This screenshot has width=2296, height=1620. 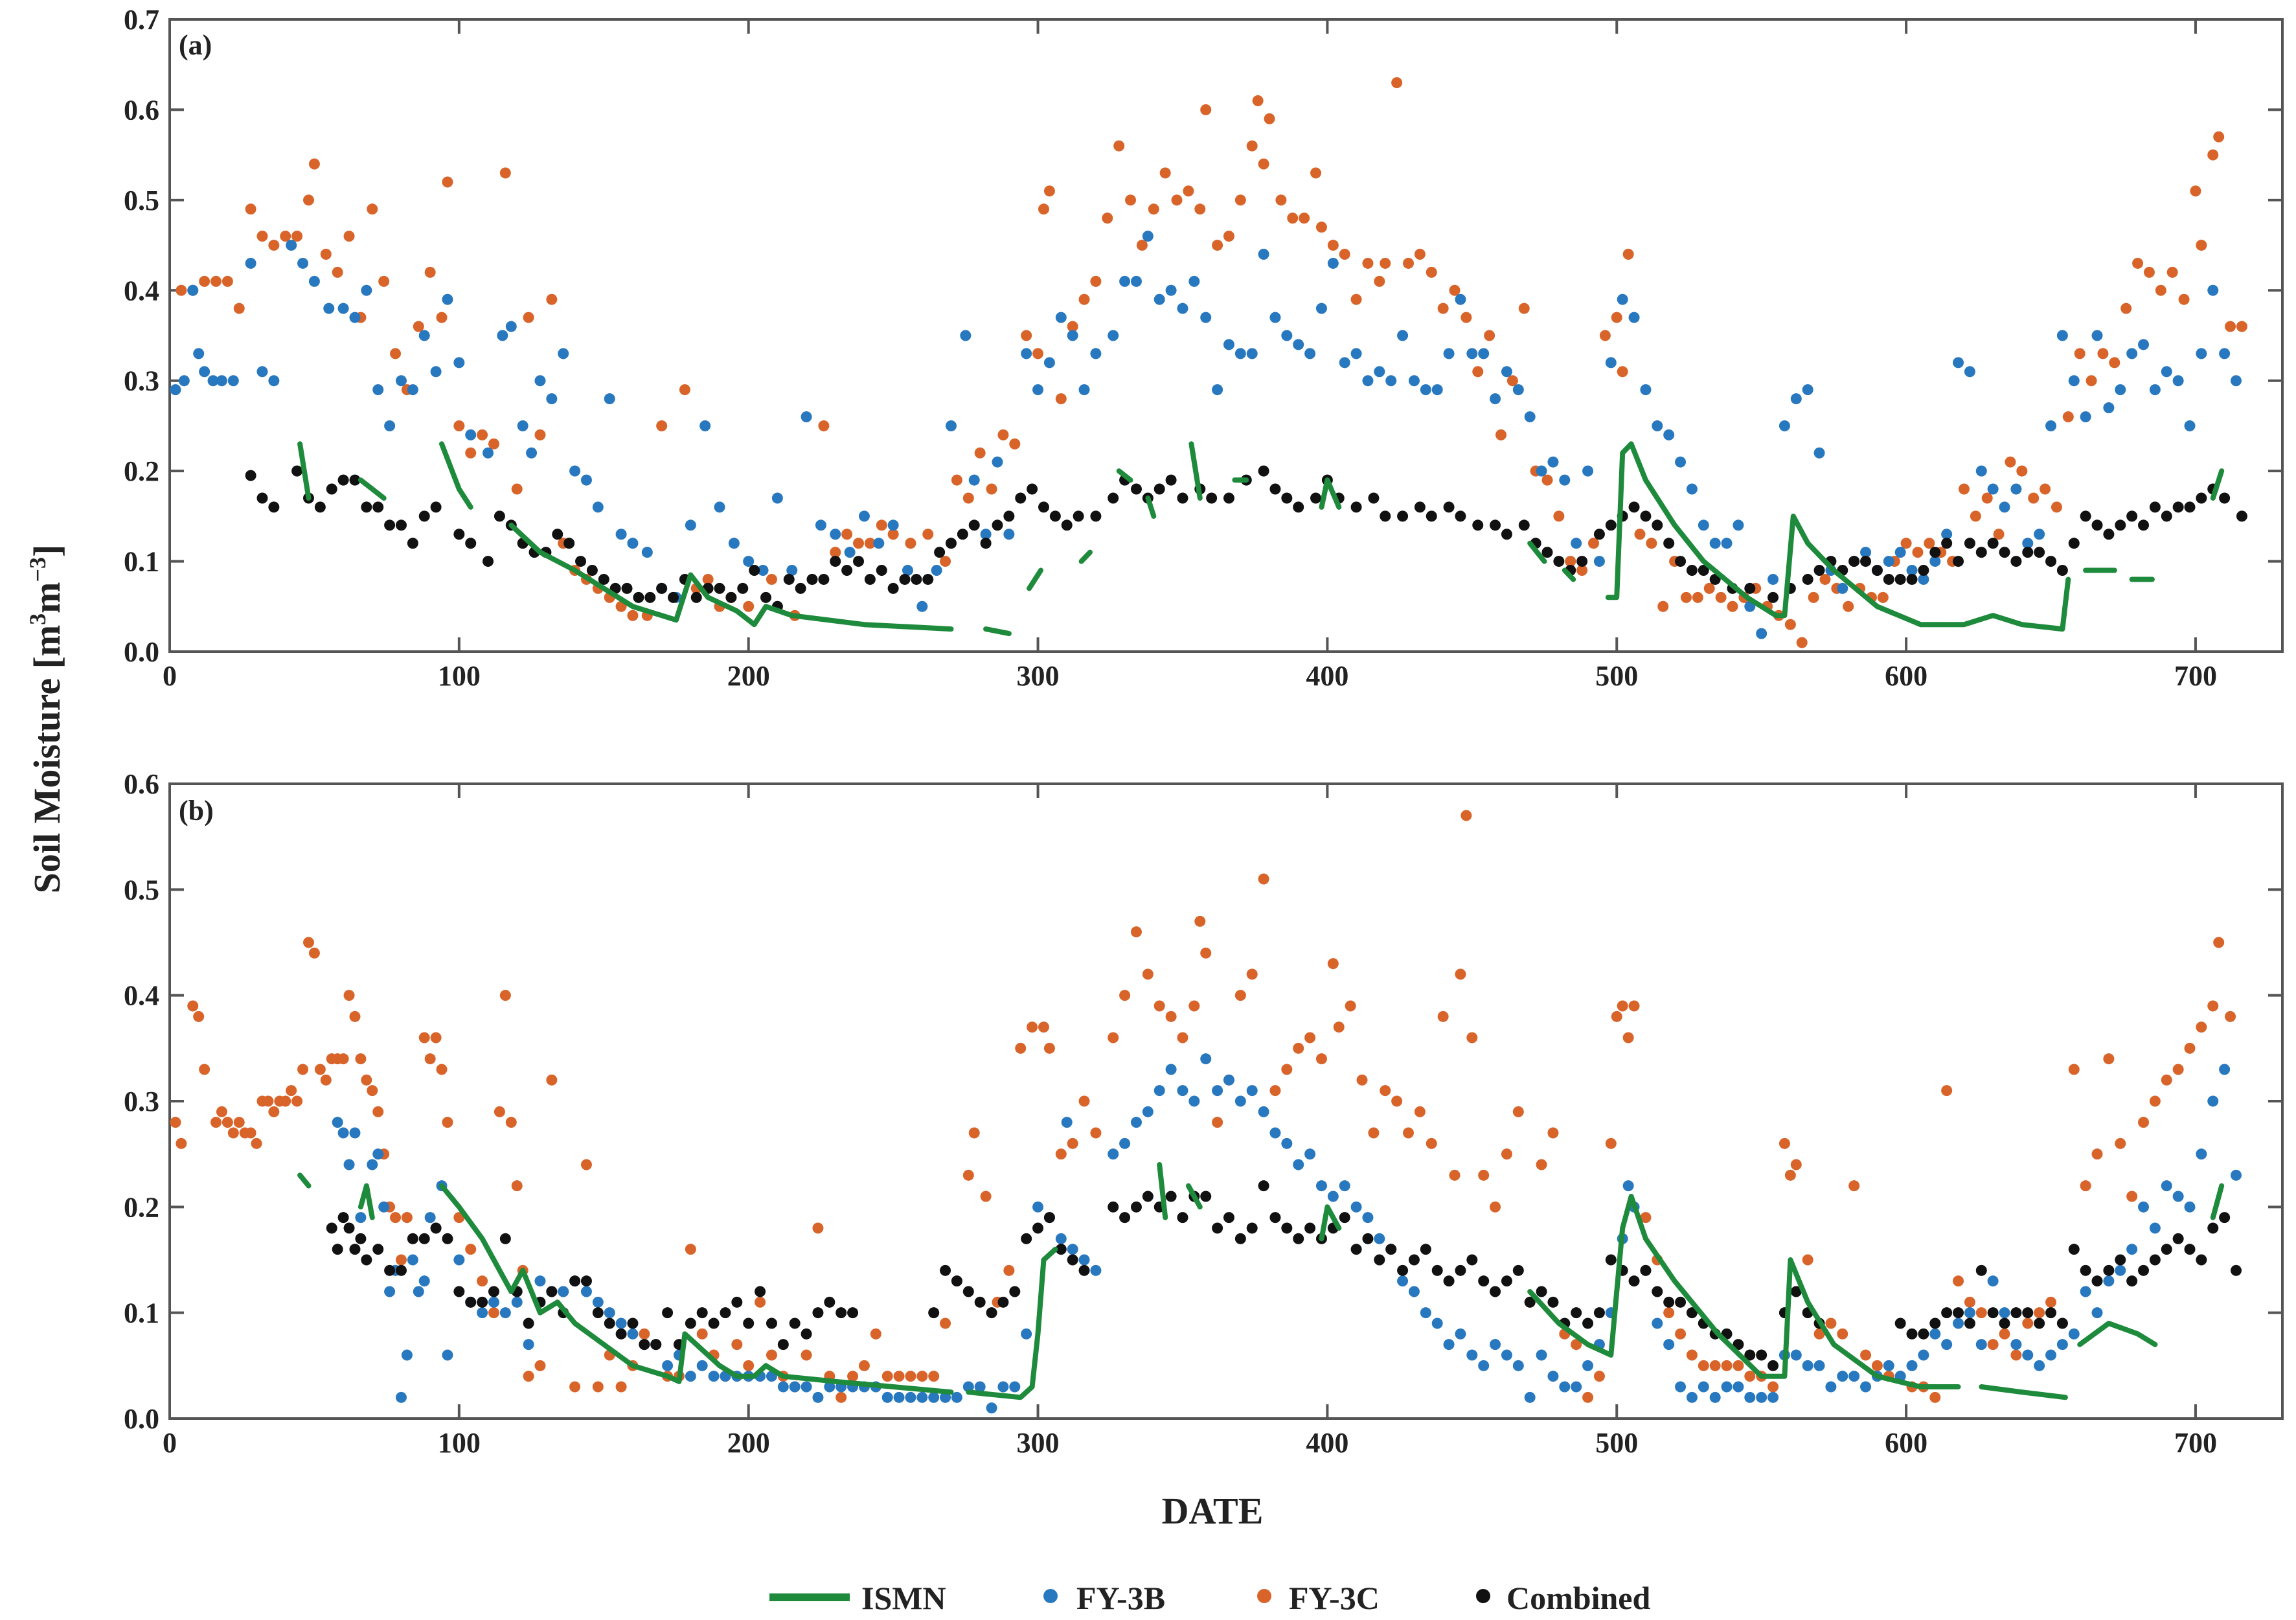 What do you see at coordinates (1264, 1596) in the screenshot?
I see `legend-swatch-fy3c` at bounding box center [1264, 1596].